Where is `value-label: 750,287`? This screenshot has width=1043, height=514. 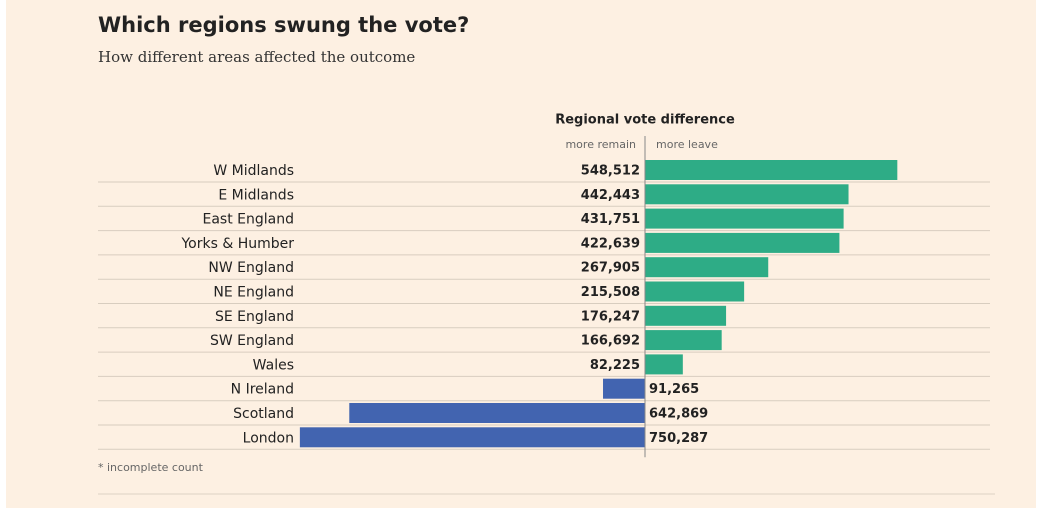 value-label: 750,287 is located at coordinates (678, 438).